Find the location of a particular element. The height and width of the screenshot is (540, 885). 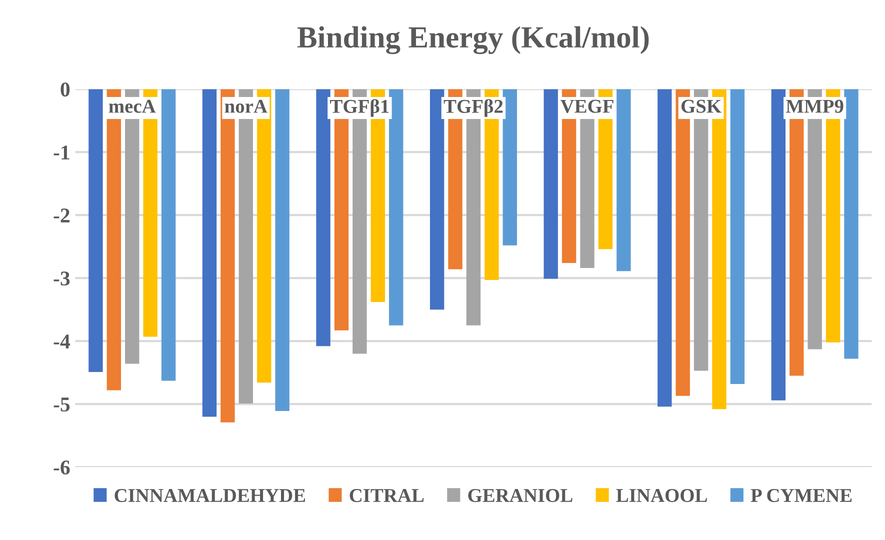

x-tick-label: GSK is located at coordinates (701, 106).